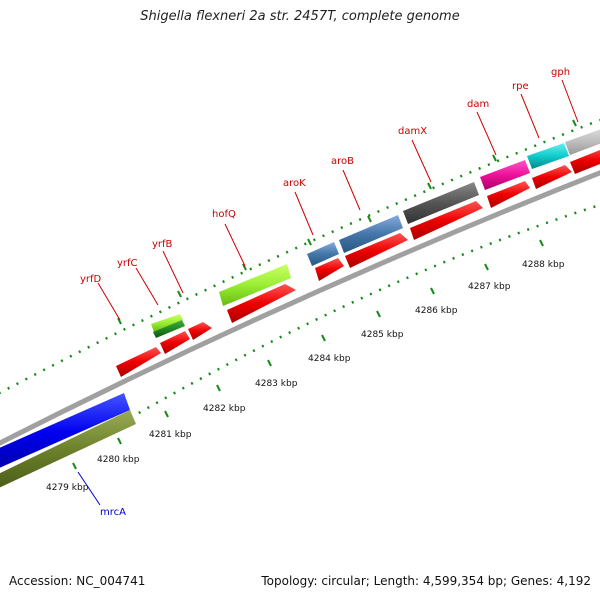 The image size is (600, 600). What do you see at coordinates (67, 488) in the screenshot?
I see `tick-label: 4279 kbp` at bounding box center [67, 488].